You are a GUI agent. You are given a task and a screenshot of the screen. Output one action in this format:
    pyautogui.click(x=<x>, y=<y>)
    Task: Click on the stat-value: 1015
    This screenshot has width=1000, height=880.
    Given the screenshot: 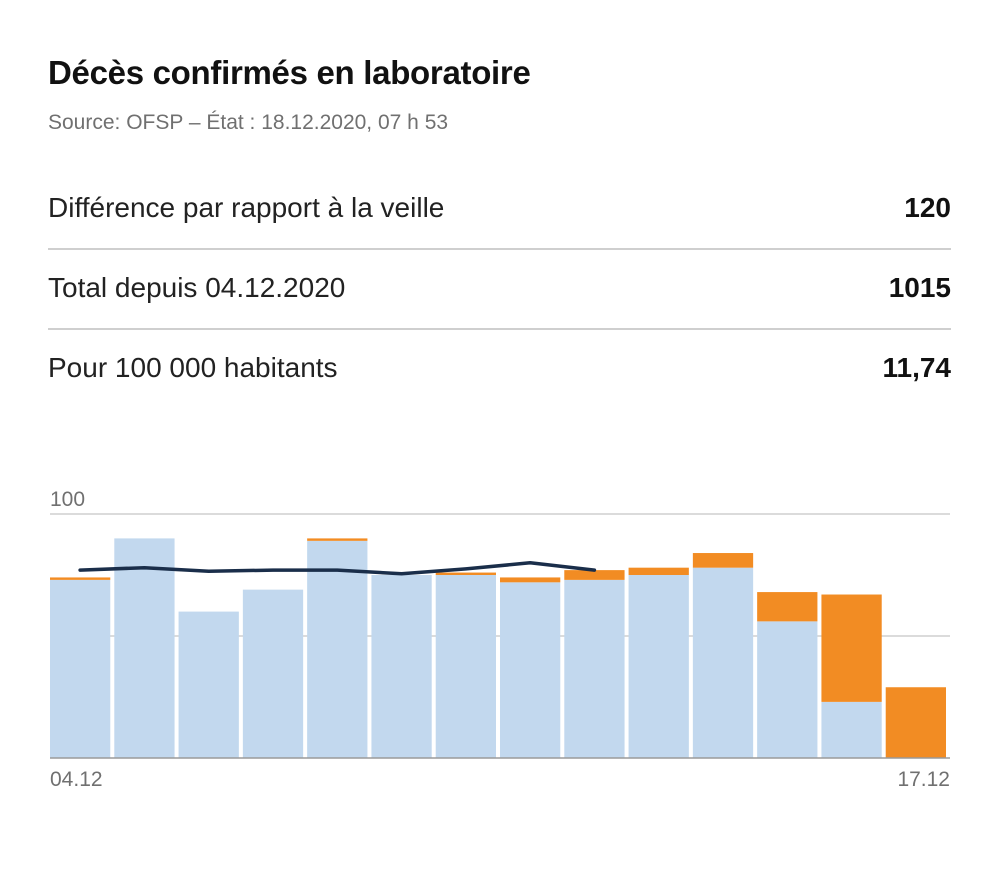 What is the action you would take?
    pyautogui.click(x=919, y=287)
    